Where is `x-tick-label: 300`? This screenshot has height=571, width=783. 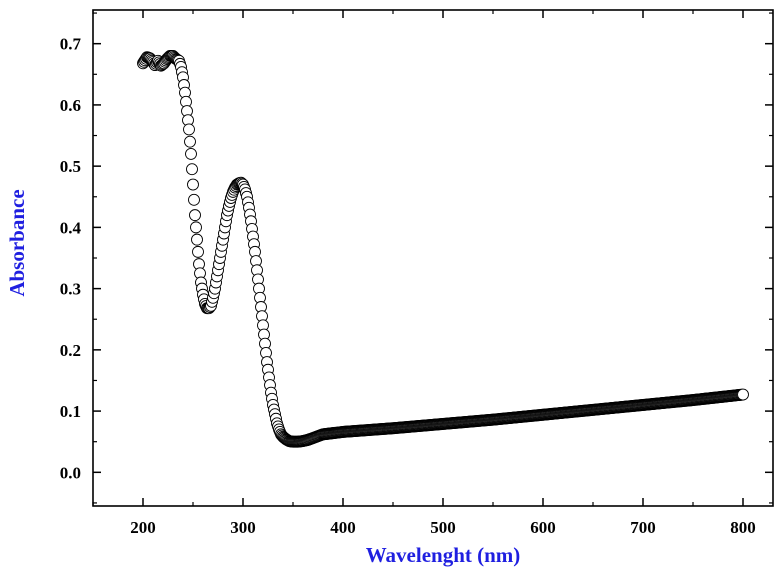 x-tick-label: 300 is located at coordinates (243, 527).